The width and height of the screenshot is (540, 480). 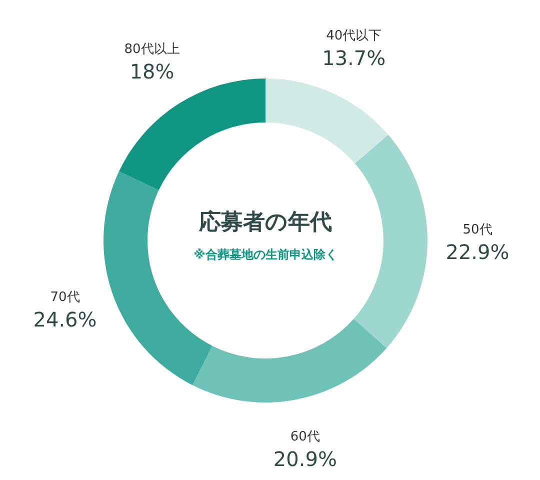 What do you see at coordinates (305, 458) in the screenshot?
I see `data-label: 20.9%` at bounding box center [305, 458].